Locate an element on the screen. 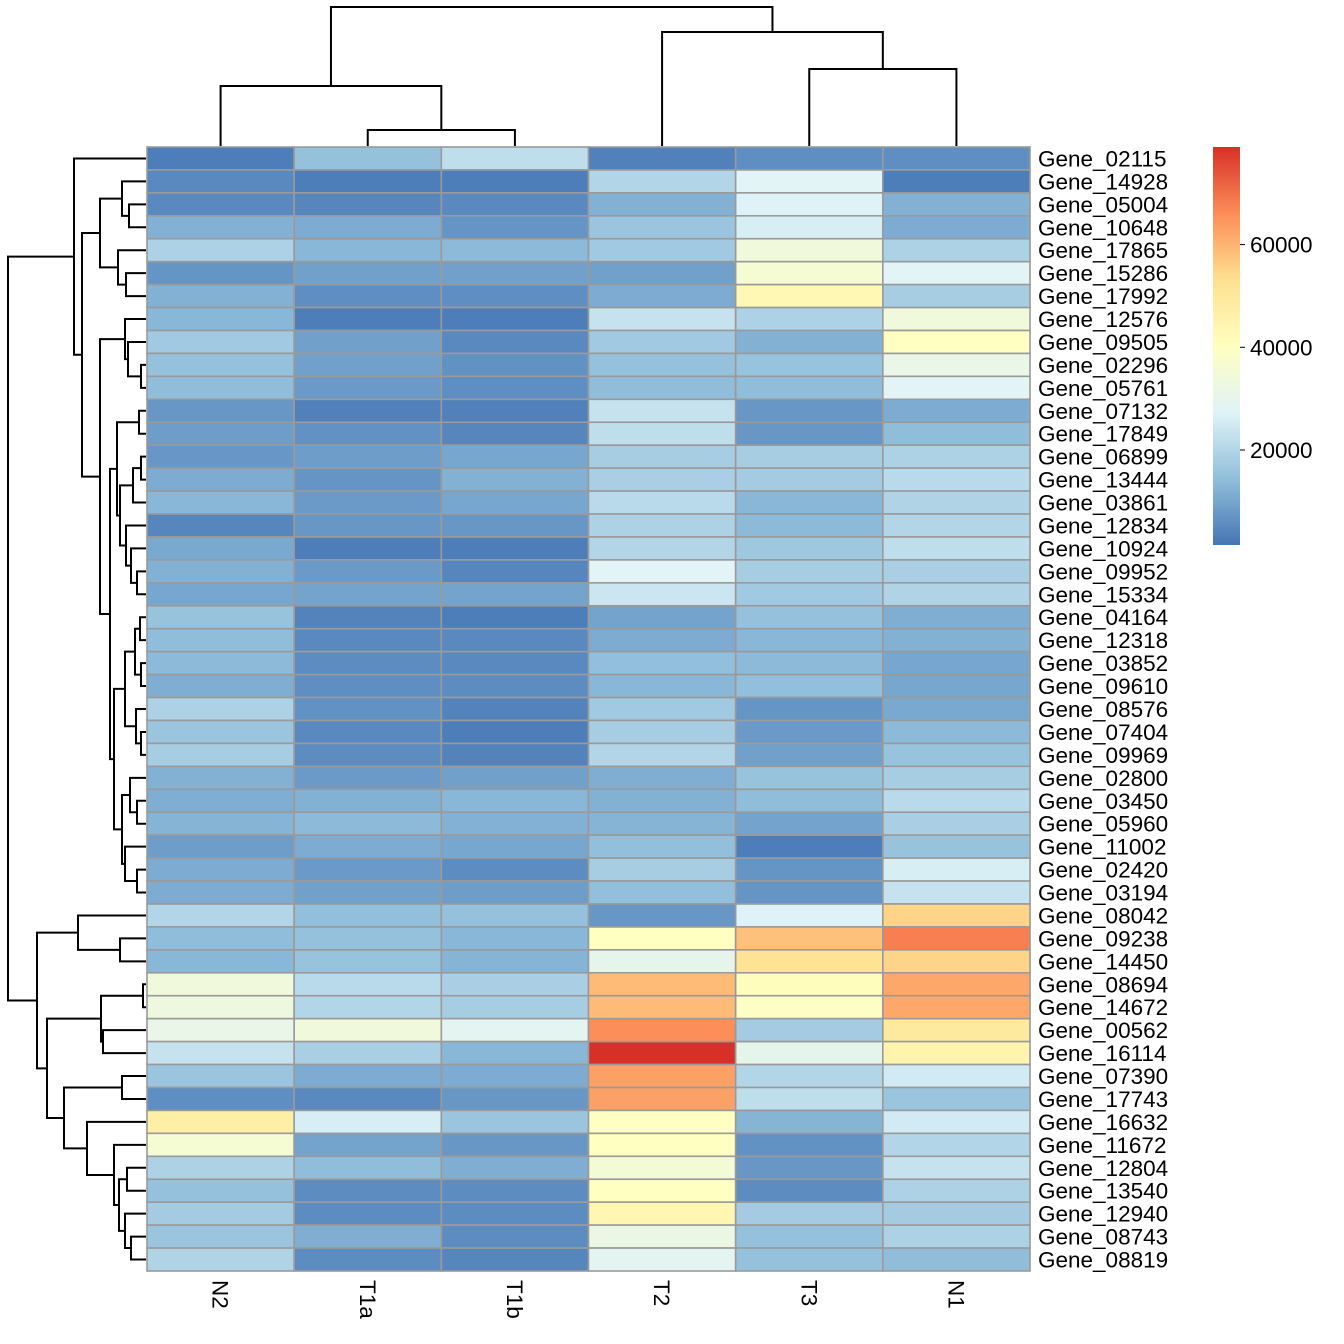 Image resolution: width=1344 pixels, height=1344 pixels. row-label: Gene_17849 is located at coordinates (1103, 434).